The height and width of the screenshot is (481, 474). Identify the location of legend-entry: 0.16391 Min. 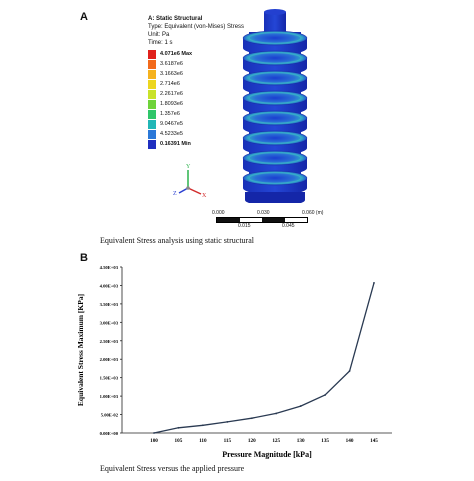
(169, 144).